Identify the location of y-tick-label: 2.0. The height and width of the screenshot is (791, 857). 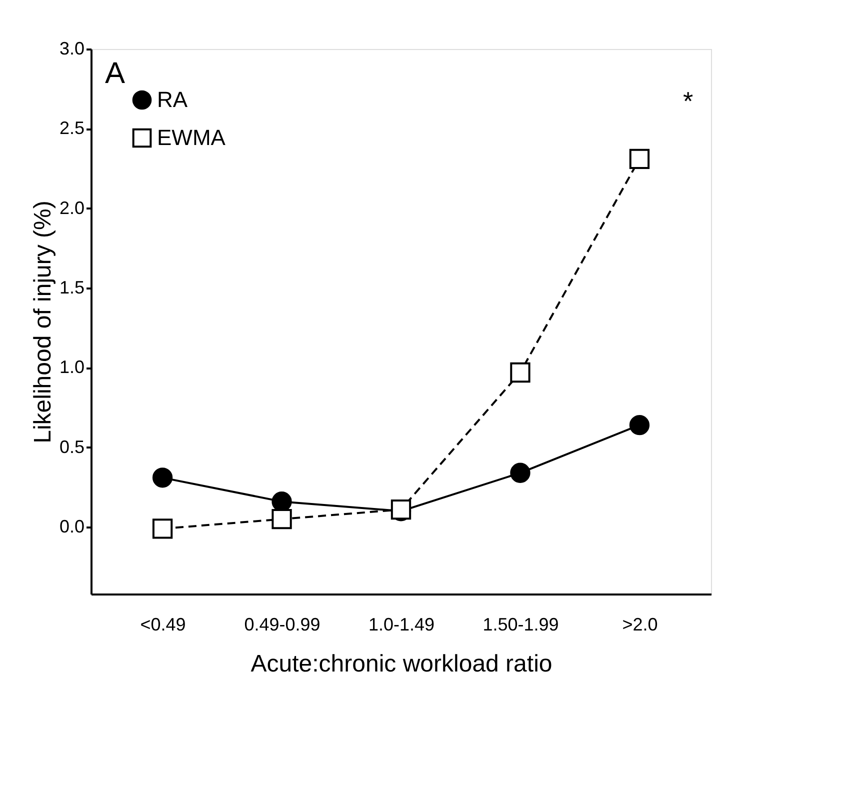
(71, 208).